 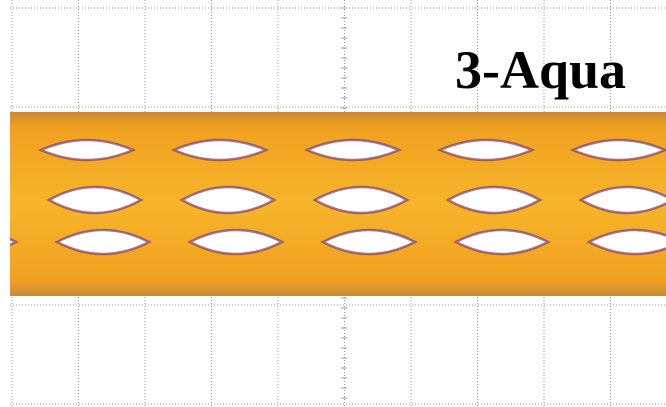 What do you see at coordinates (5, 204) in the screenshot?
I see `band-edge` at bounding box center [5, 204].